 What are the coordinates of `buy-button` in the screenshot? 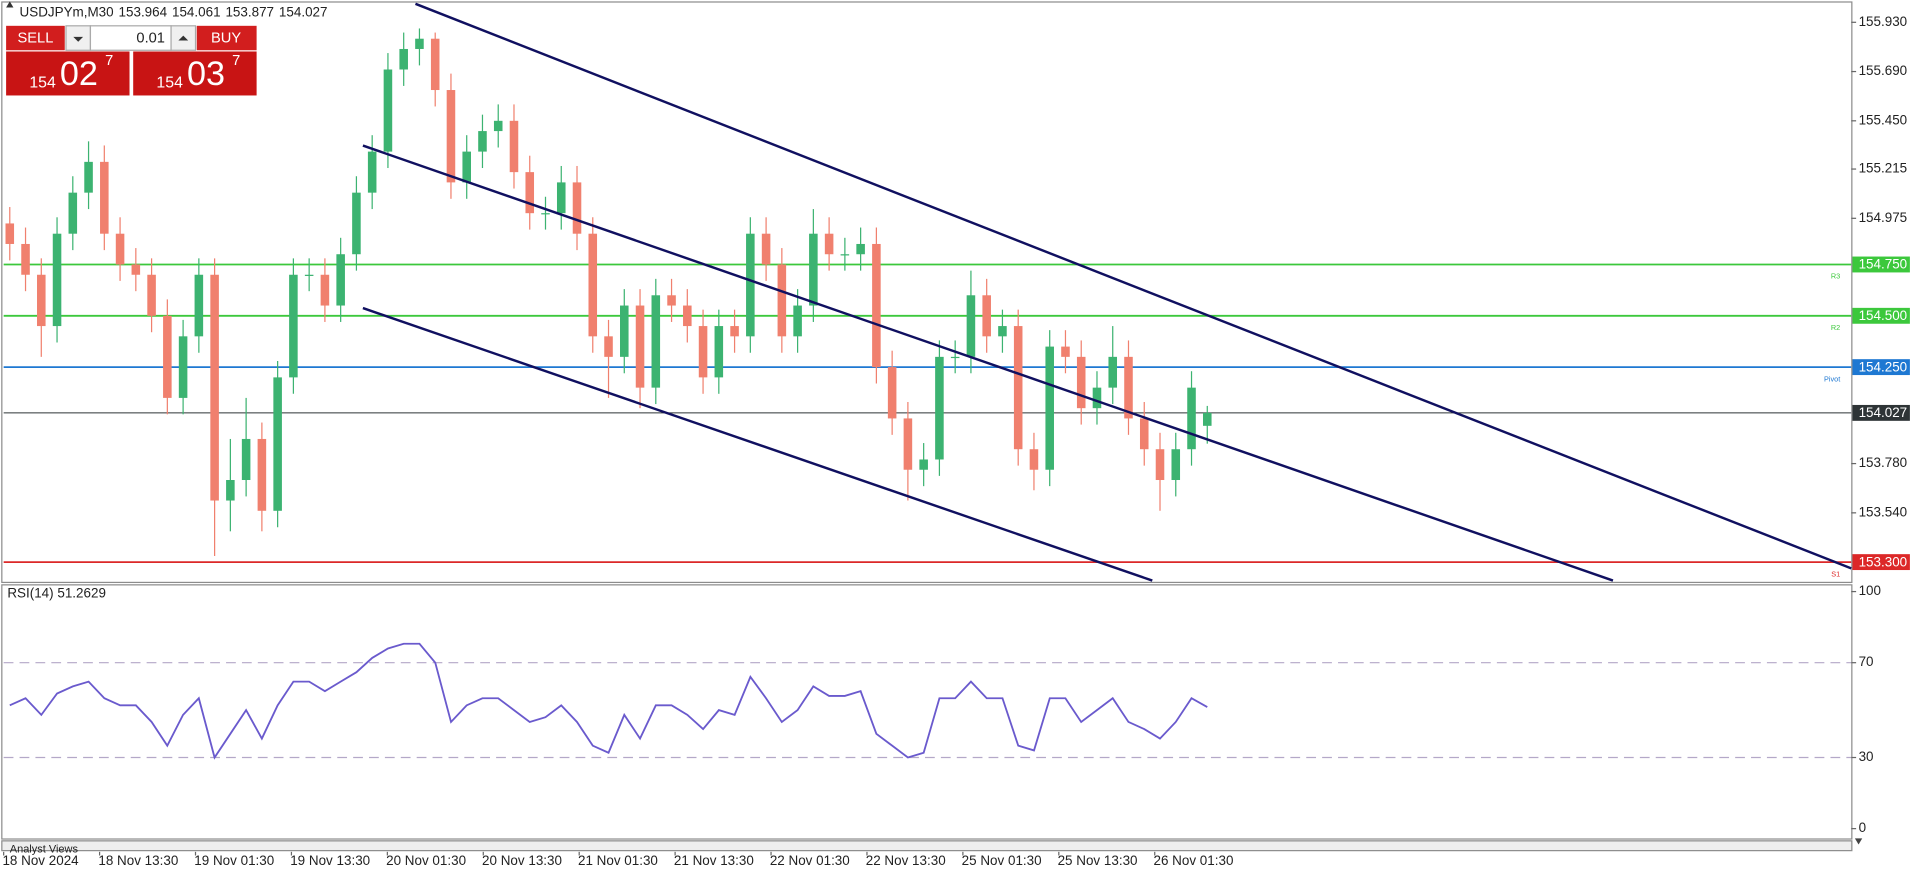 It's located at (226, 38).